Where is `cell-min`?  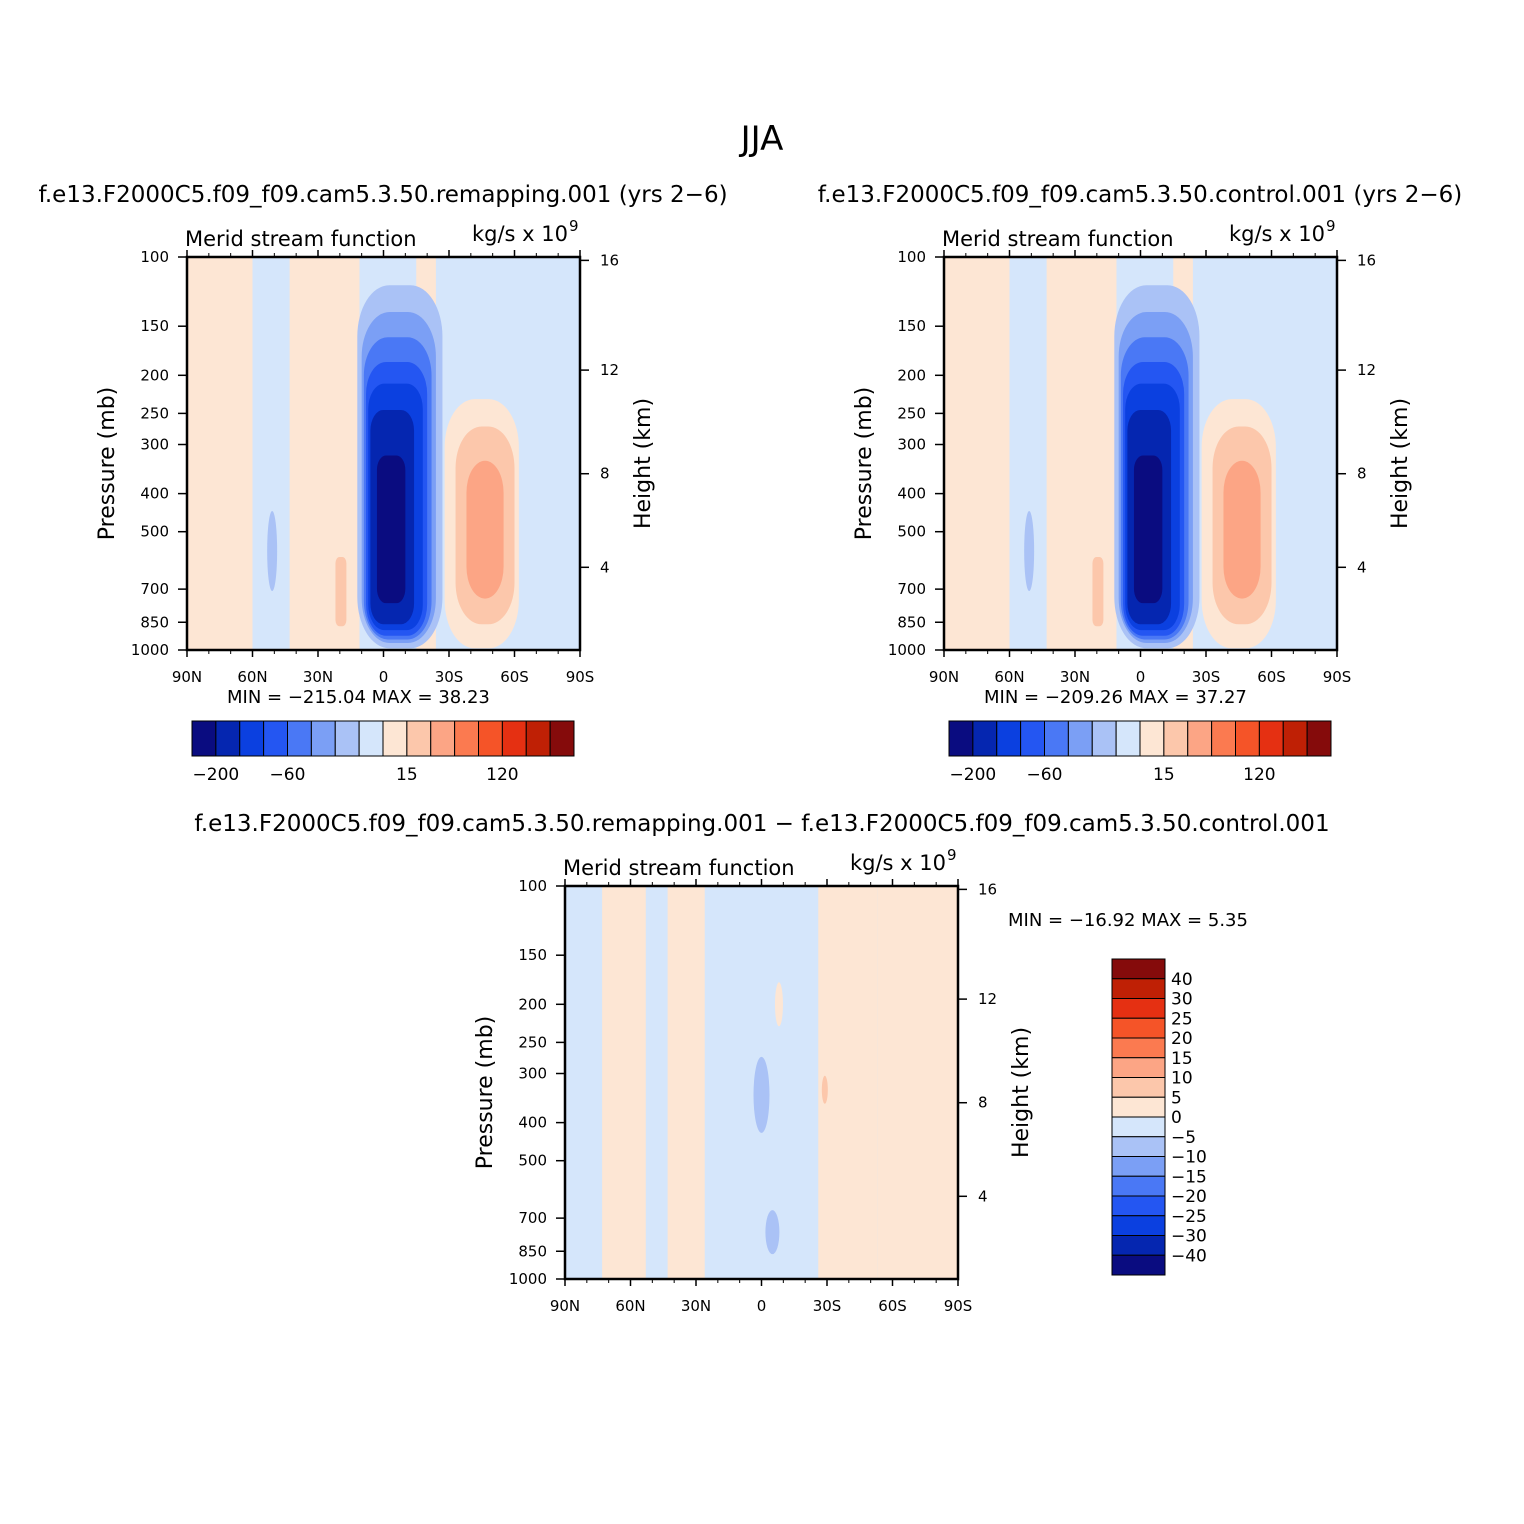
cell-min is located at coordinates (1148, 529).